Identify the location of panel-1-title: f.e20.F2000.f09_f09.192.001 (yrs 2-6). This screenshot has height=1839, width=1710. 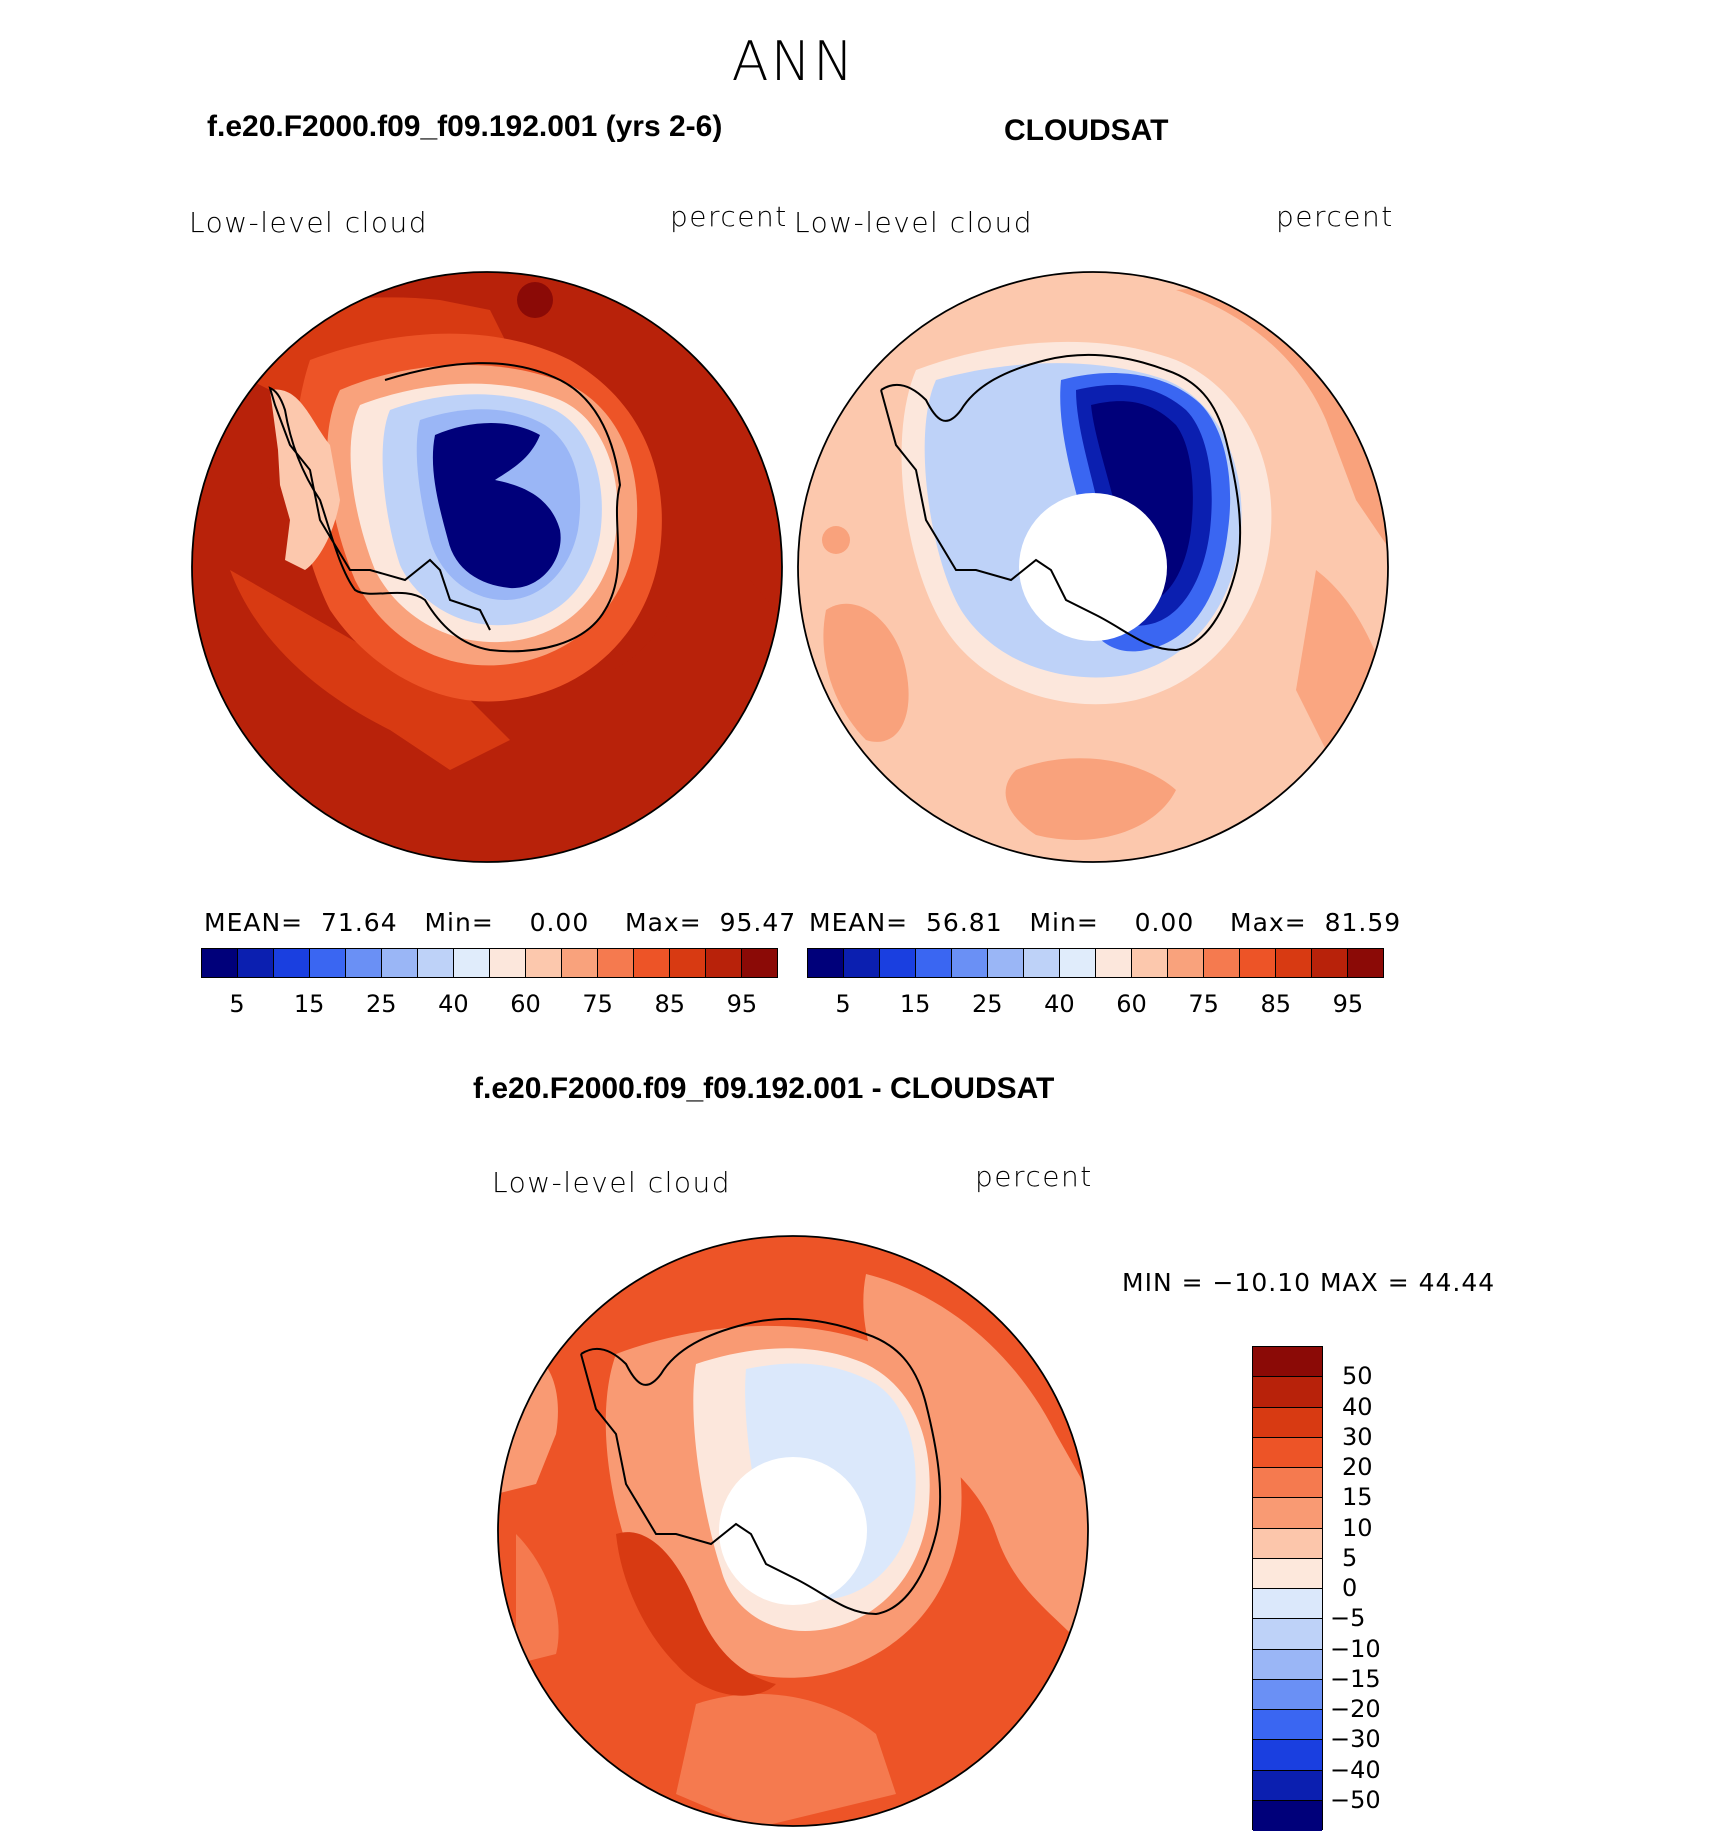
(465, 126).